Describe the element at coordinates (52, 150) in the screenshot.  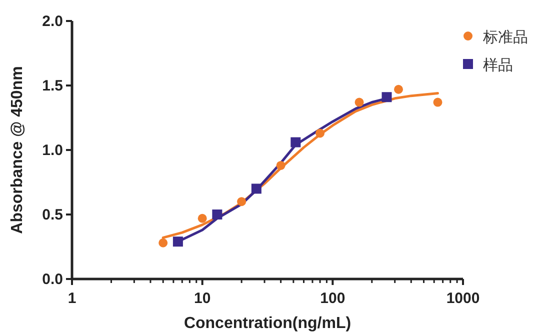
I see `y-tick-label: 1.0` at that location.